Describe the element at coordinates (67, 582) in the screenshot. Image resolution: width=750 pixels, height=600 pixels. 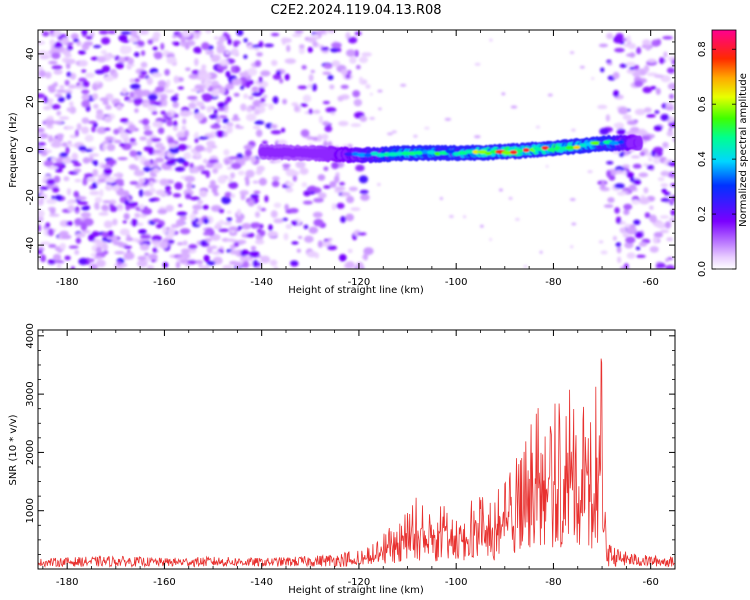
I see `snr-x-tick-label: -180` at that location.